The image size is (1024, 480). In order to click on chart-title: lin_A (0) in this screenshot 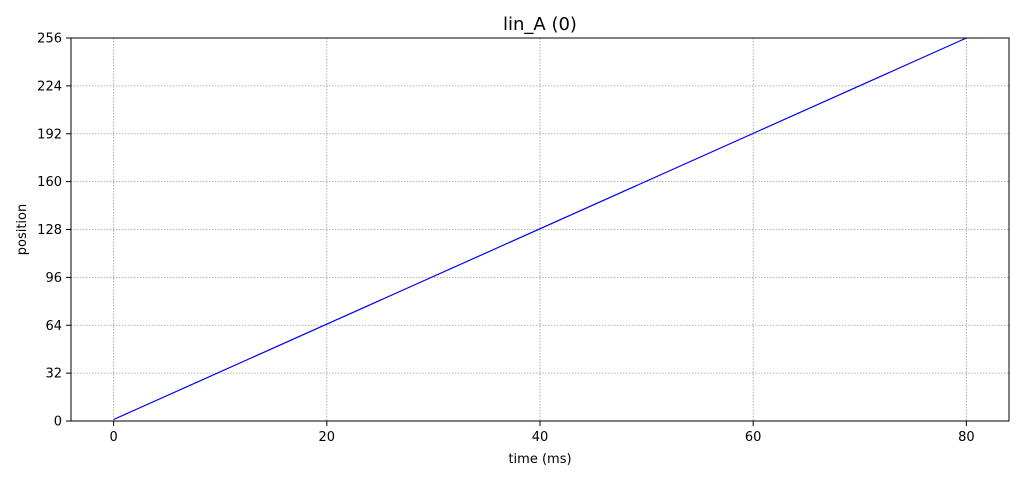, I will do `click(540, 24)`.